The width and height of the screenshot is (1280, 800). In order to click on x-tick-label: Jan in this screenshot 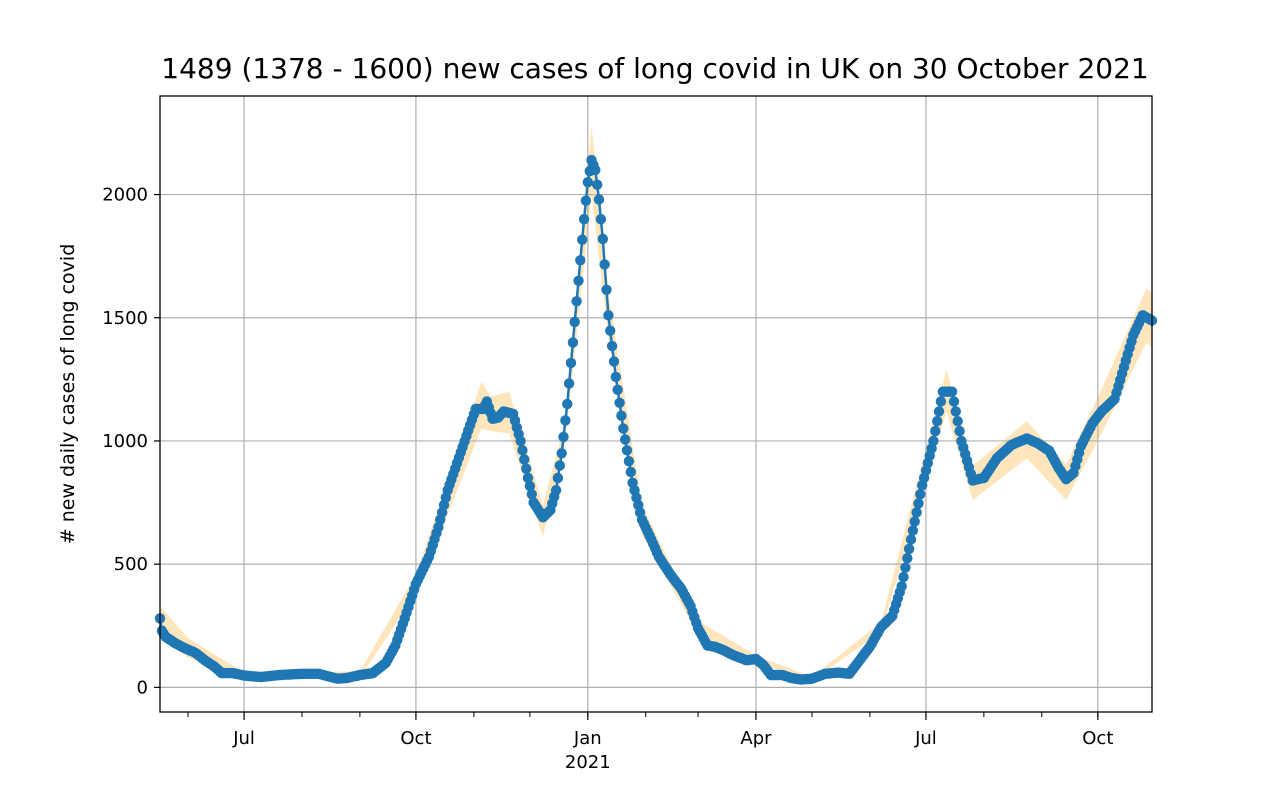, I will do `click(587, 738)`.